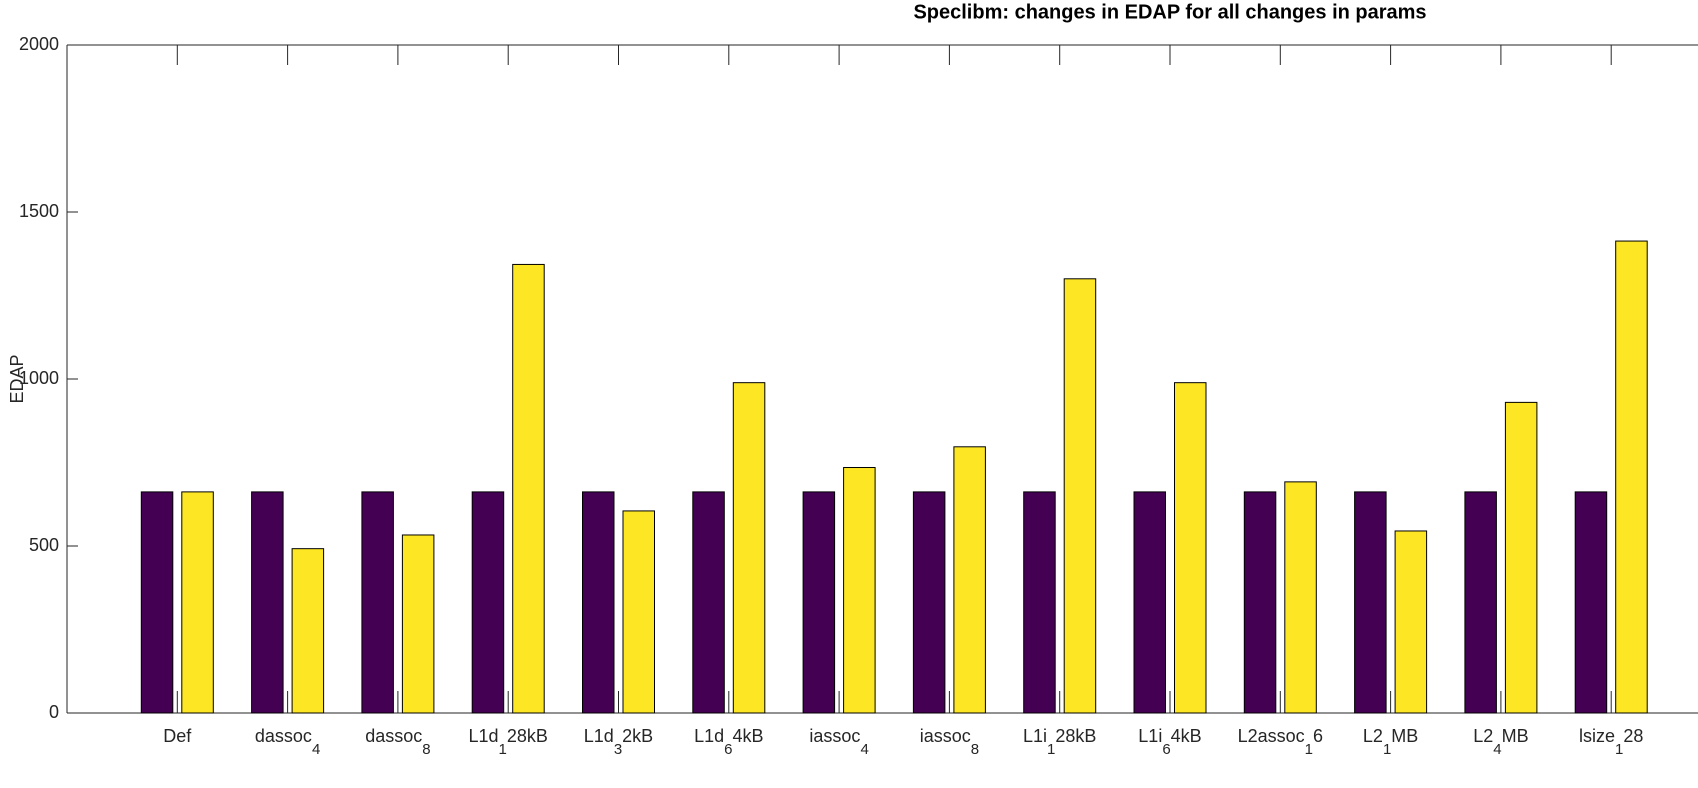 The image size is (1698, 788). I want to click on x-tick-label-suffix: 28, so click(1633, 736).